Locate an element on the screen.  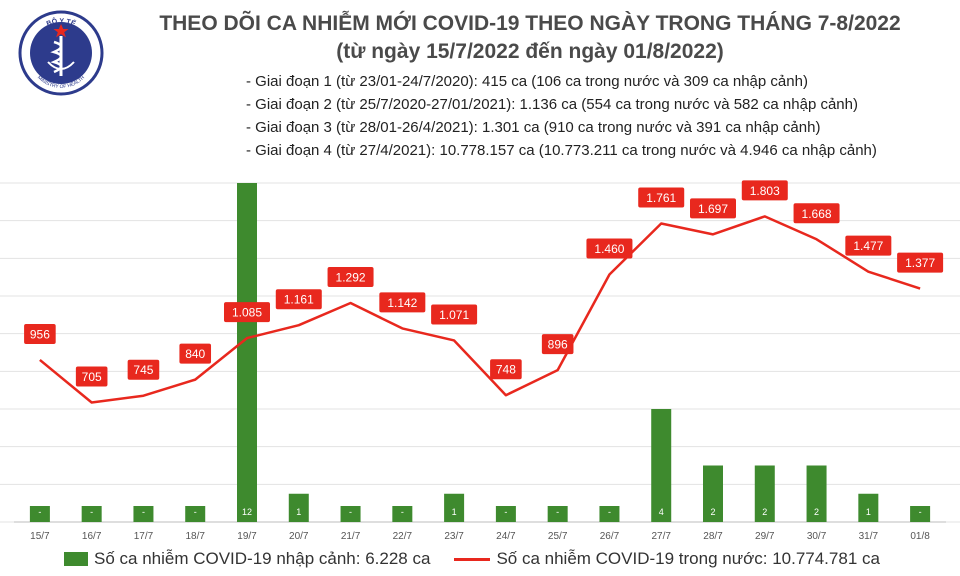
line-value-label: 1.085 is located at coordinates (247, 313).